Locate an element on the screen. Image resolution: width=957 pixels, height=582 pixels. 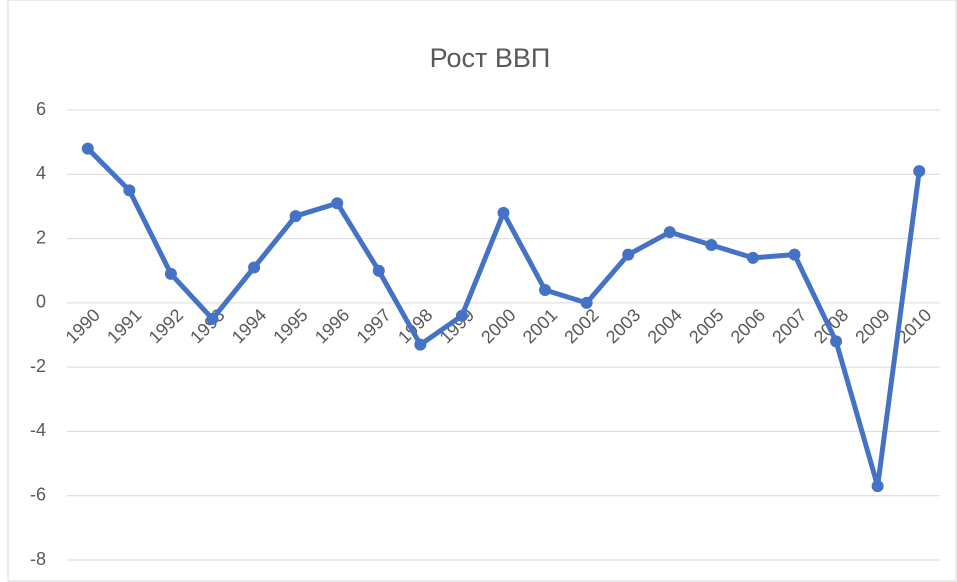
y-tick-label: -4 is located at coordinates (38, 430).